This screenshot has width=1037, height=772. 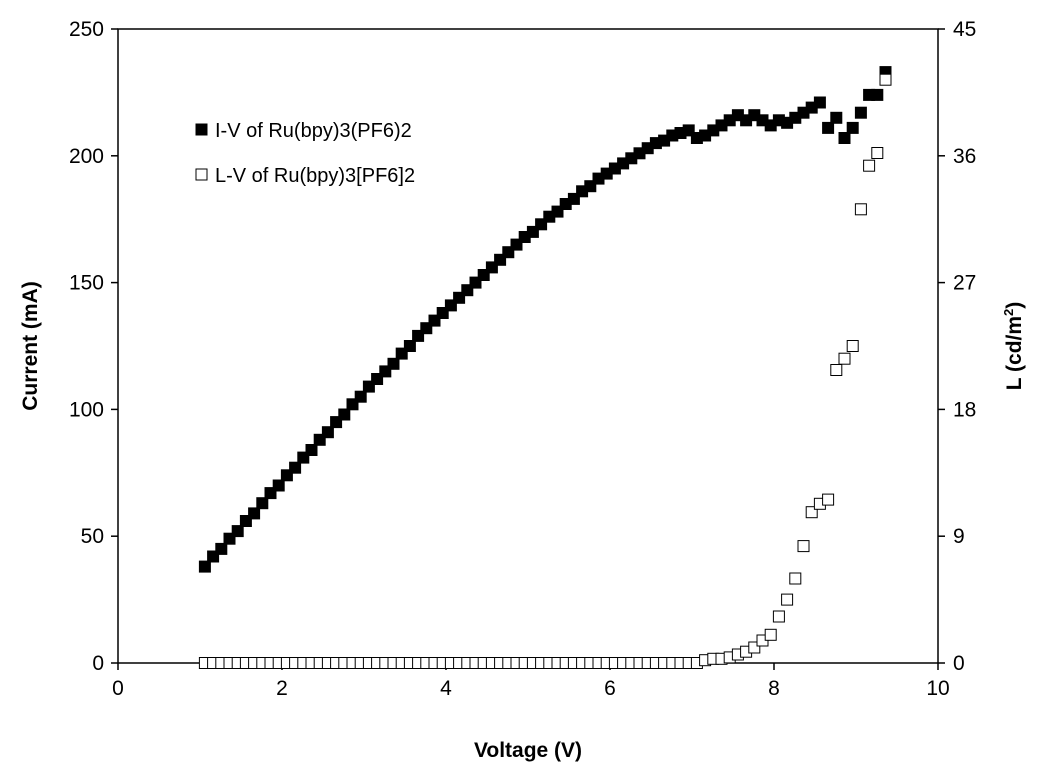 I want to click on y2-tick-label: 27, so click(x=964, y=283).